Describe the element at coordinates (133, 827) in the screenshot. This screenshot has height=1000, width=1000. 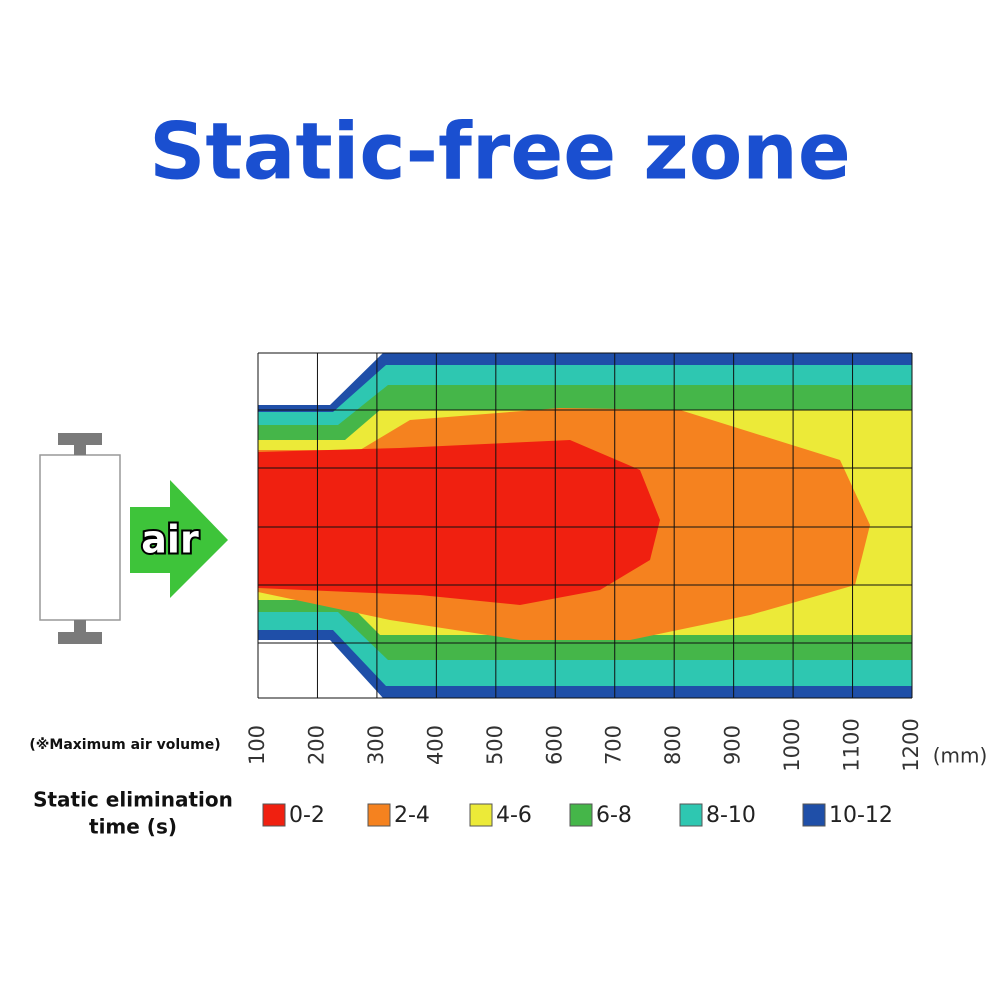
I see `legend-title: time (s)` at that location.